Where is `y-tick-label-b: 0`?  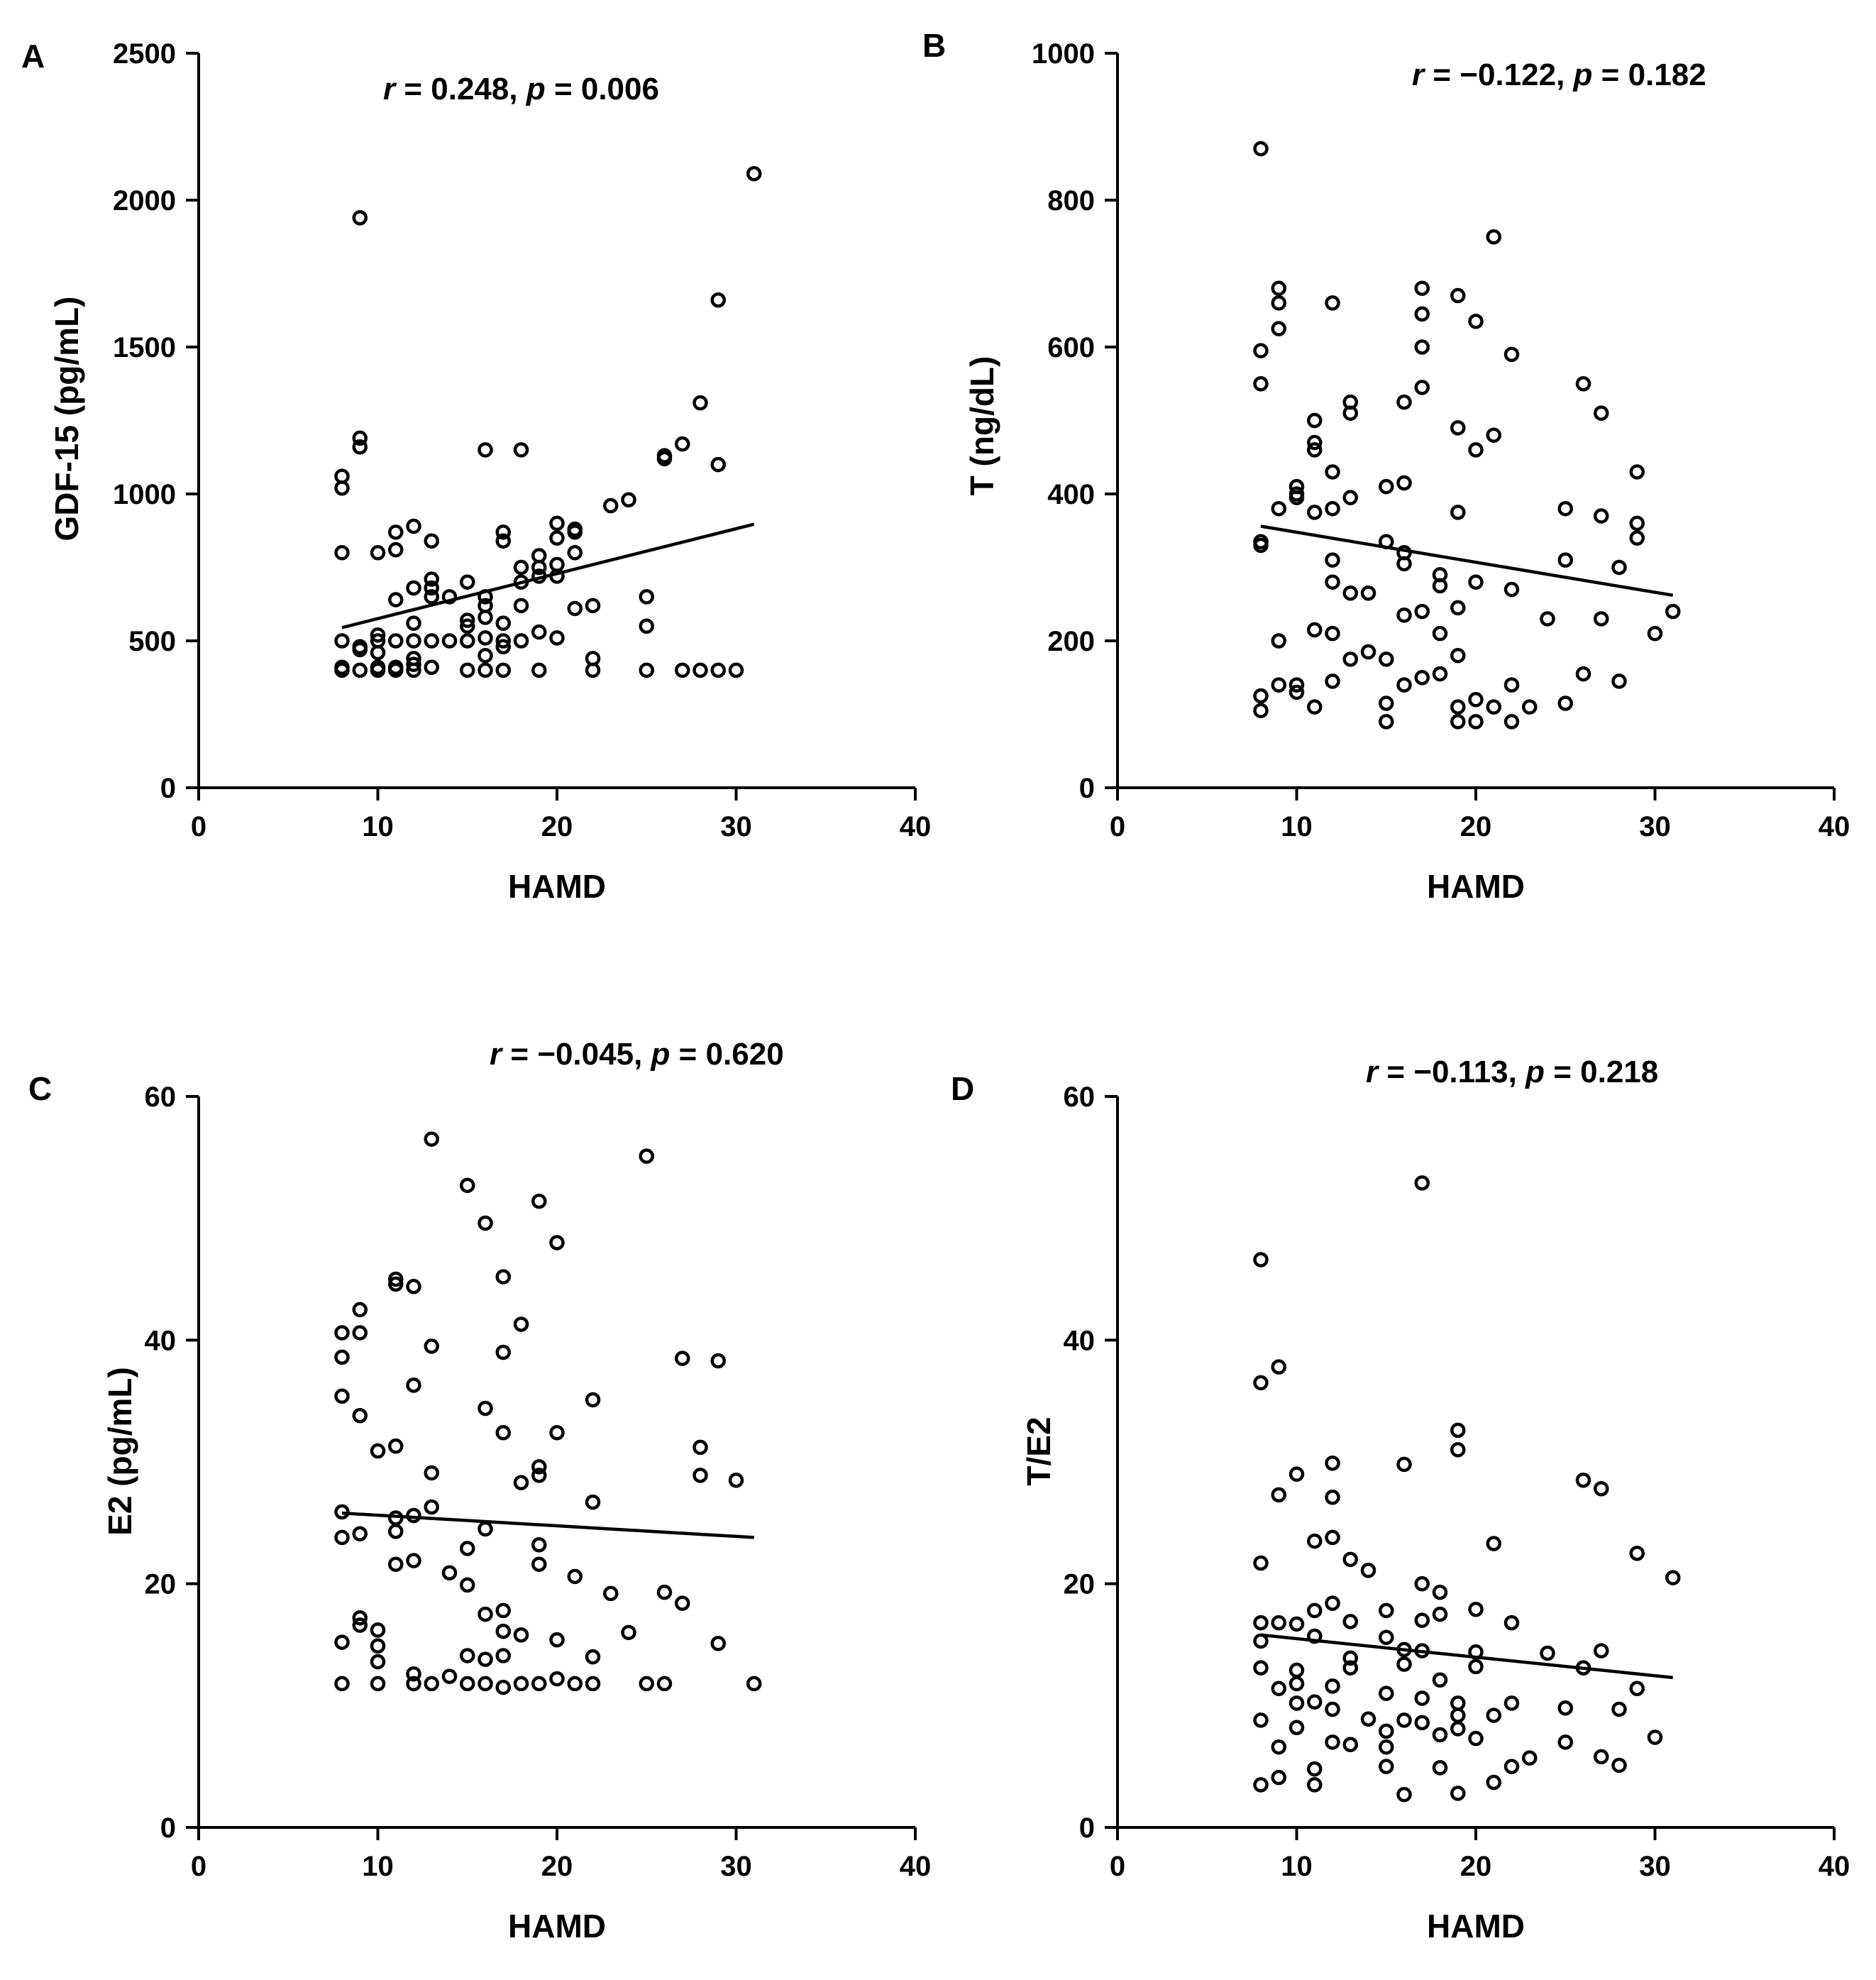
y-tick-label-b: 0 is located at coordinates (1087, 789).